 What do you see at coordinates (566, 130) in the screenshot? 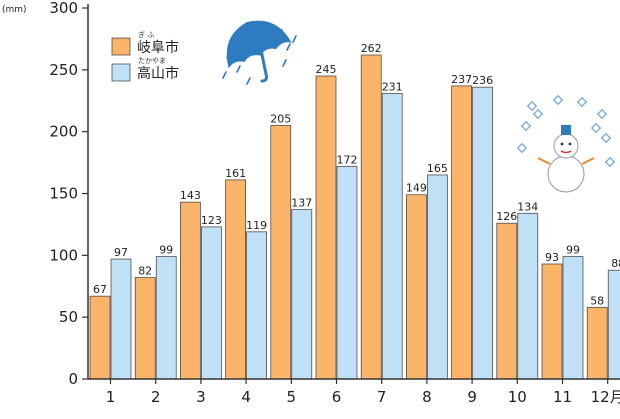
I see `snowman-hat` at bounding box center [566, 130].